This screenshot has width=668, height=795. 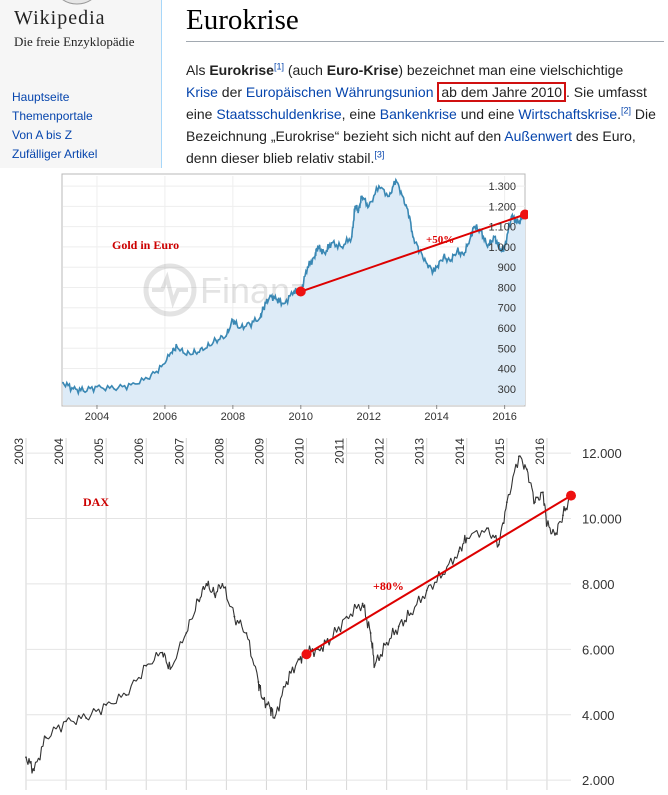 I want to click on gold-x-tick-label: 2016, so click(x=504, y=417).